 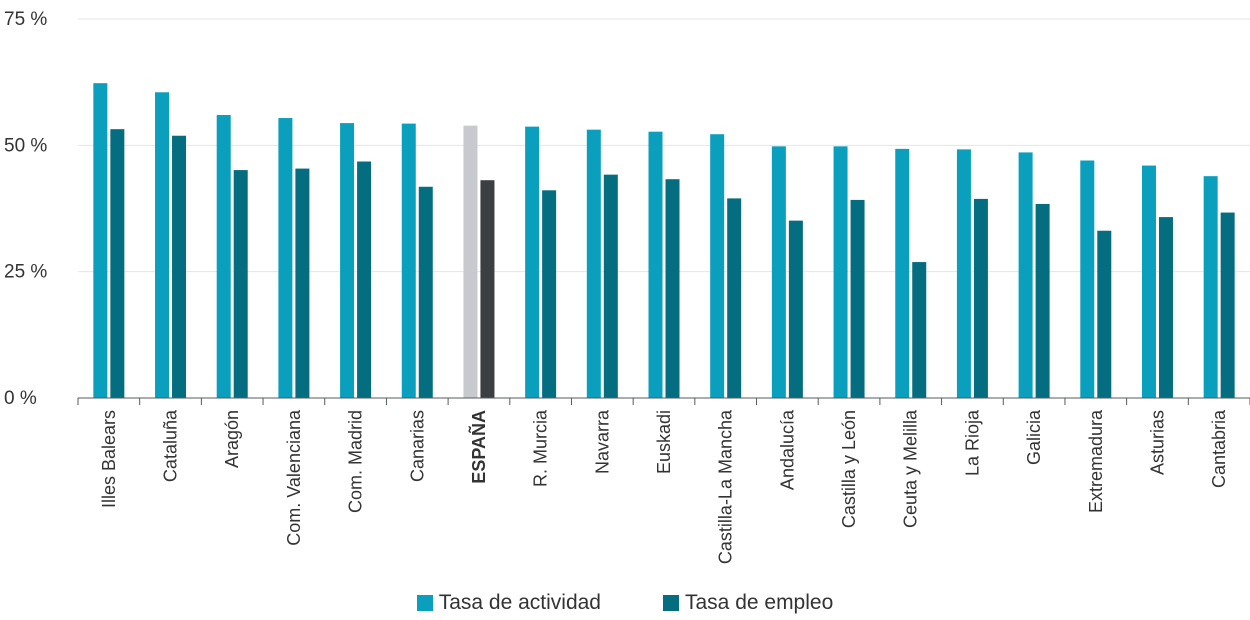 I want to click on y-axis-ticks: 0 % 25 % 50 % 75 %, so click(x=25, y=209).